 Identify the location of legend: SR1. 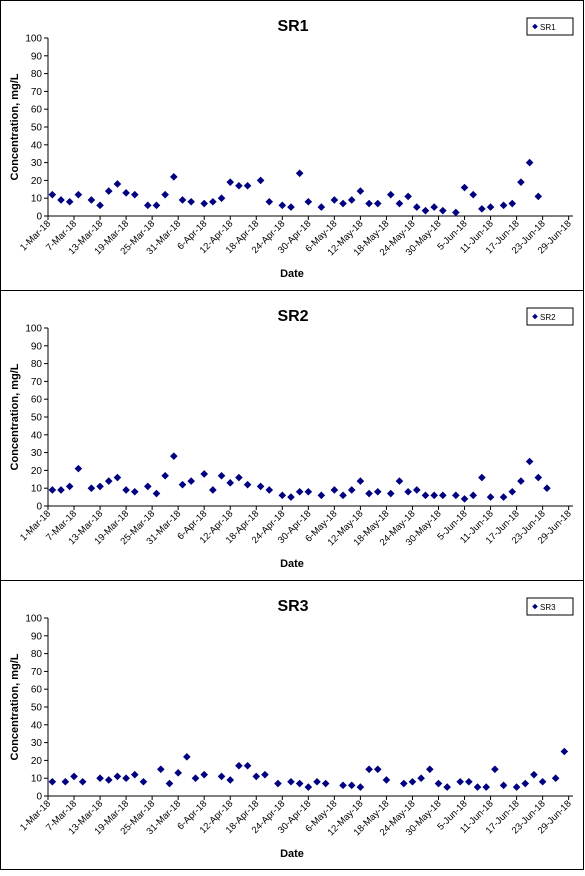
(550, 26).